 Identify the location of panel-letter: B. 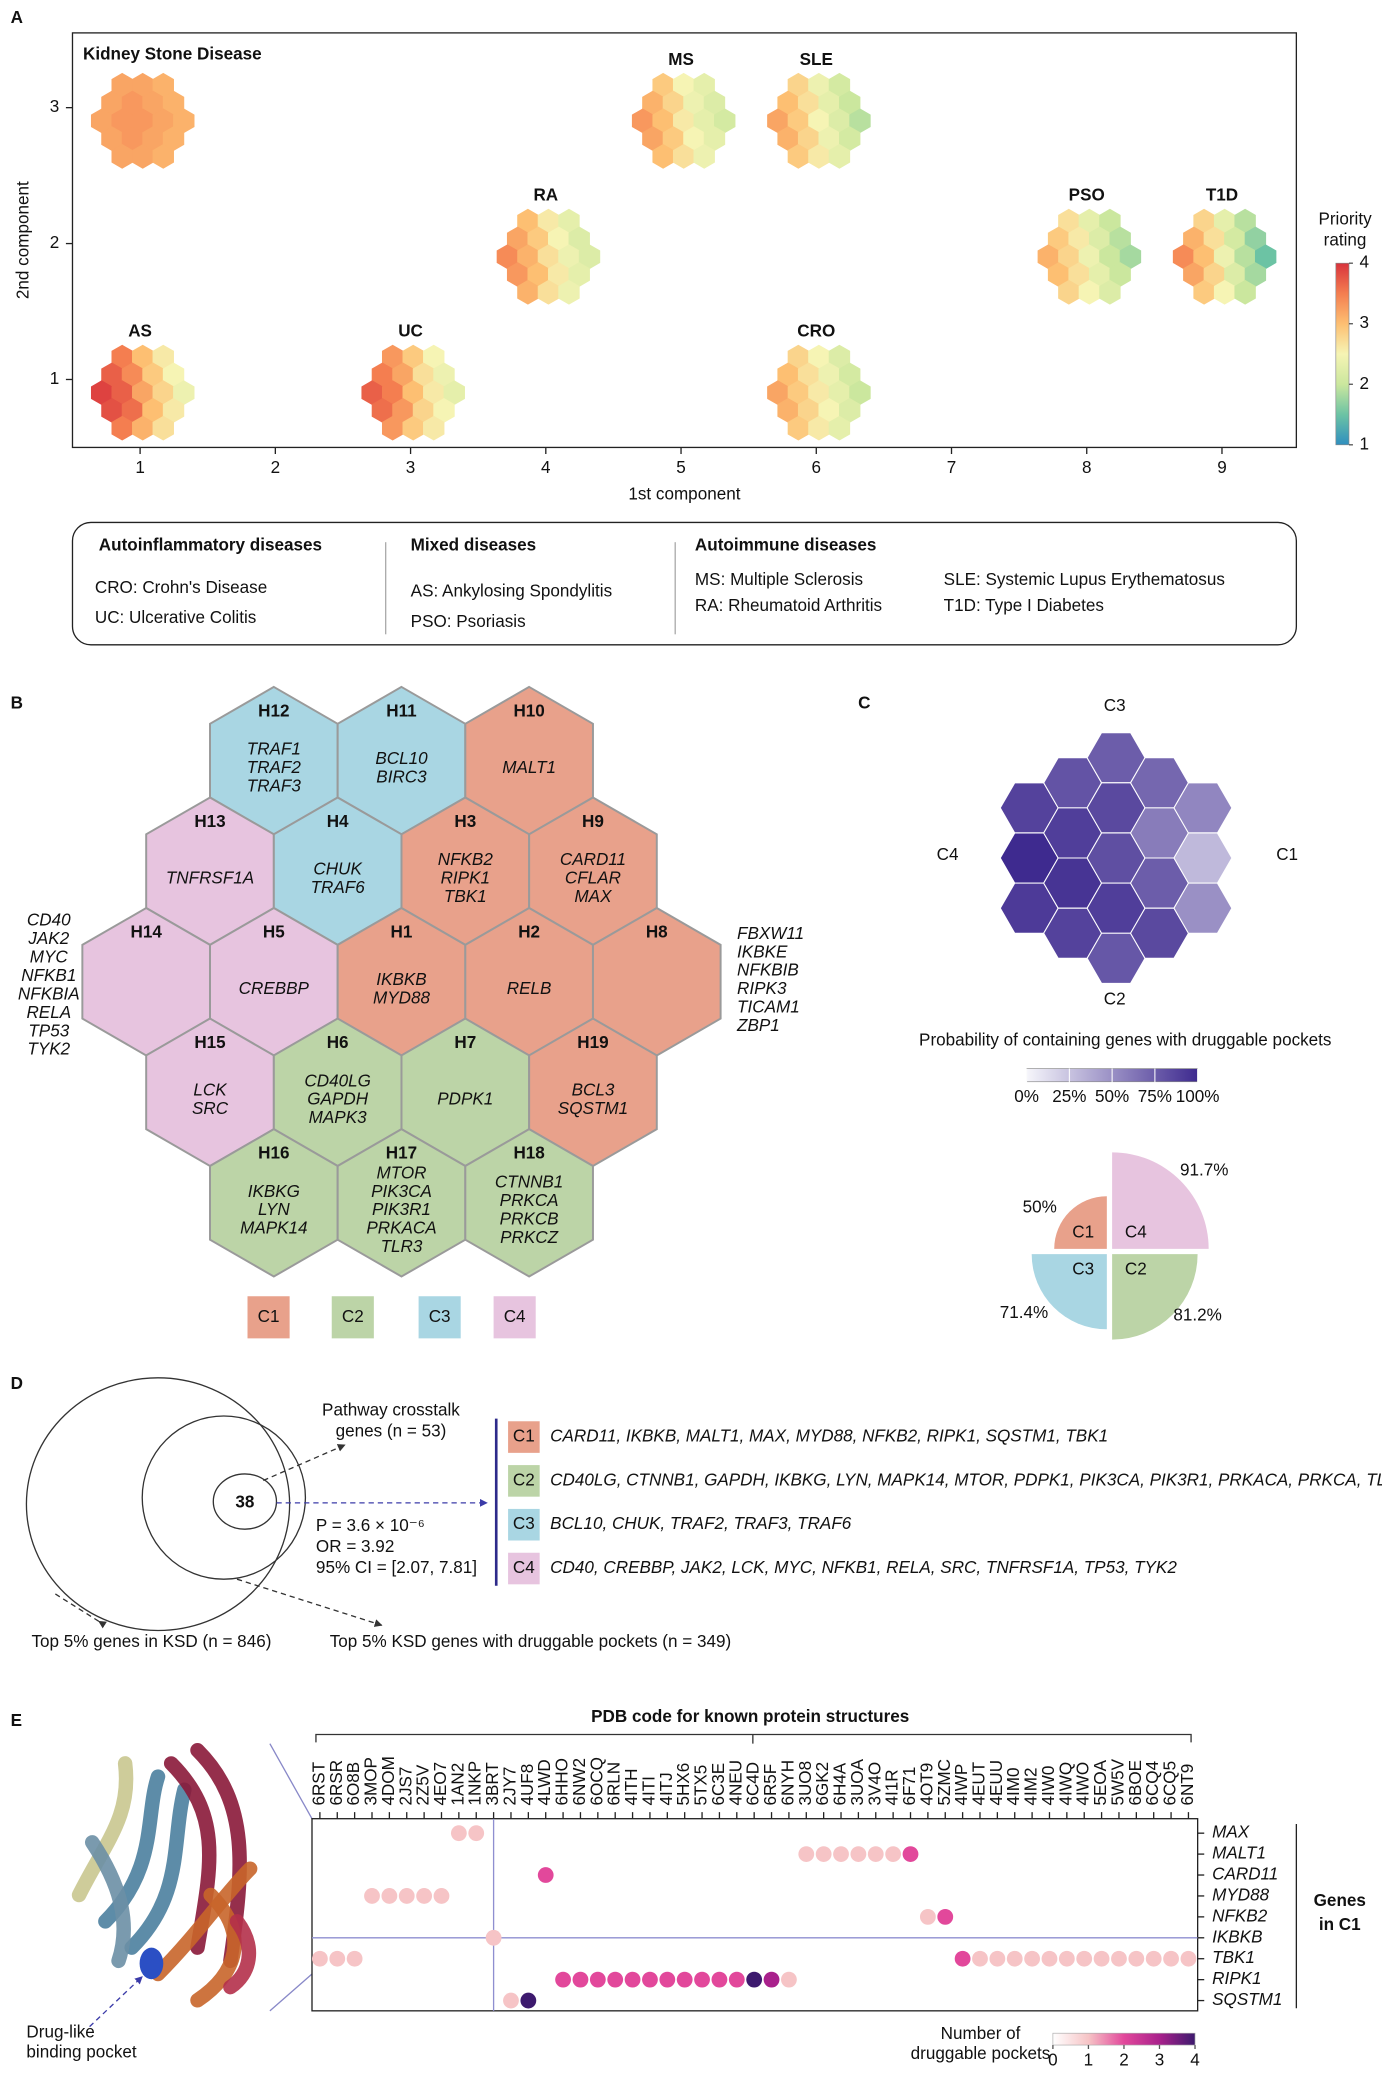
(17, 703).